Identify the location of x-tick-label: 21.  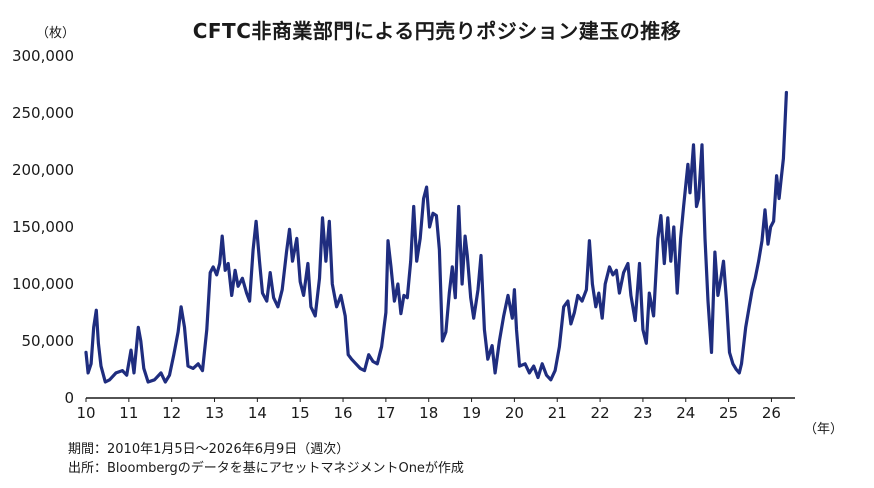
(557, 413).